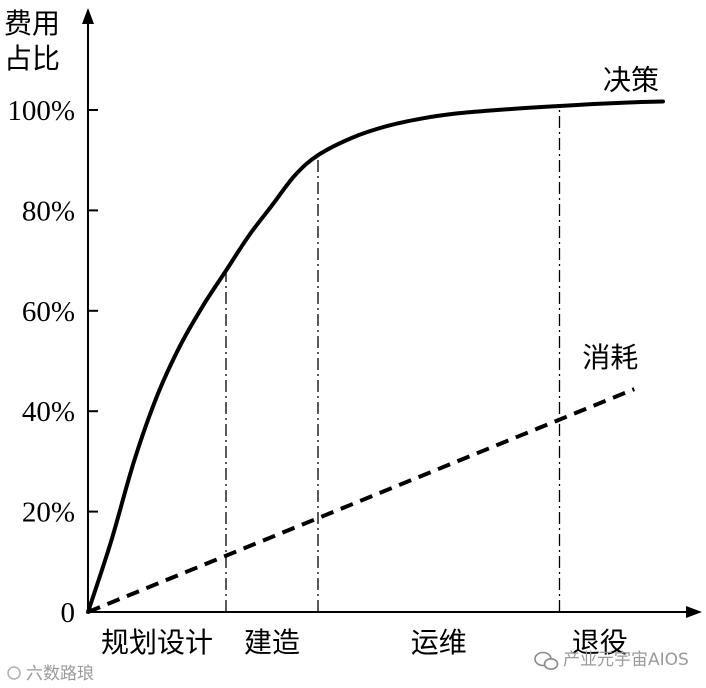  I want to click on watermark-right: 产业元宇宙AIOS, so click(611, 660).